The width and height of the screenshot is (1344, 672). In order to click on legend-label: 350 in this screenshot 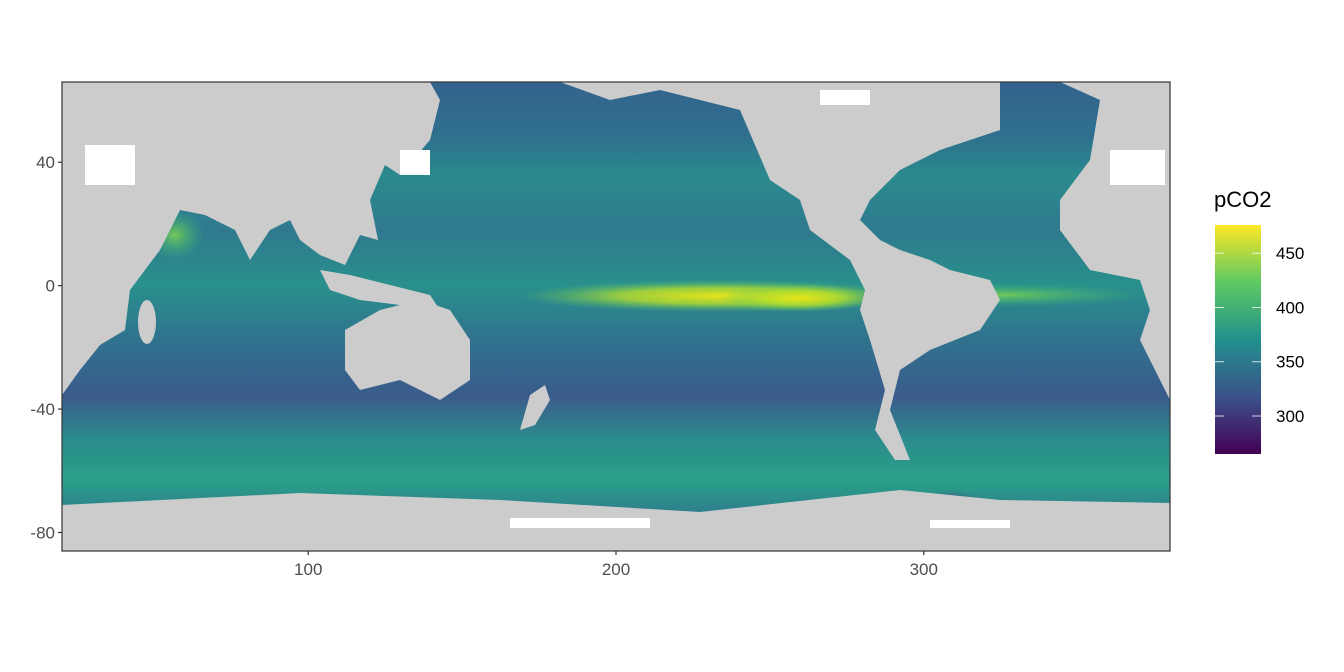, I will do `click(1290, 362)`.